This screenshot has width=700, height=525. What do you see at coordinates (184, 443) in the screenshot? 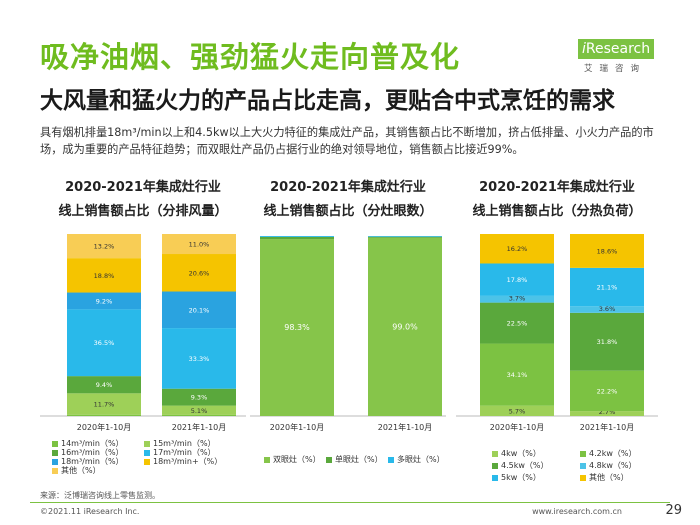
I see `legend-label: 15m³/min（%）` at bounding box center [184, 443].